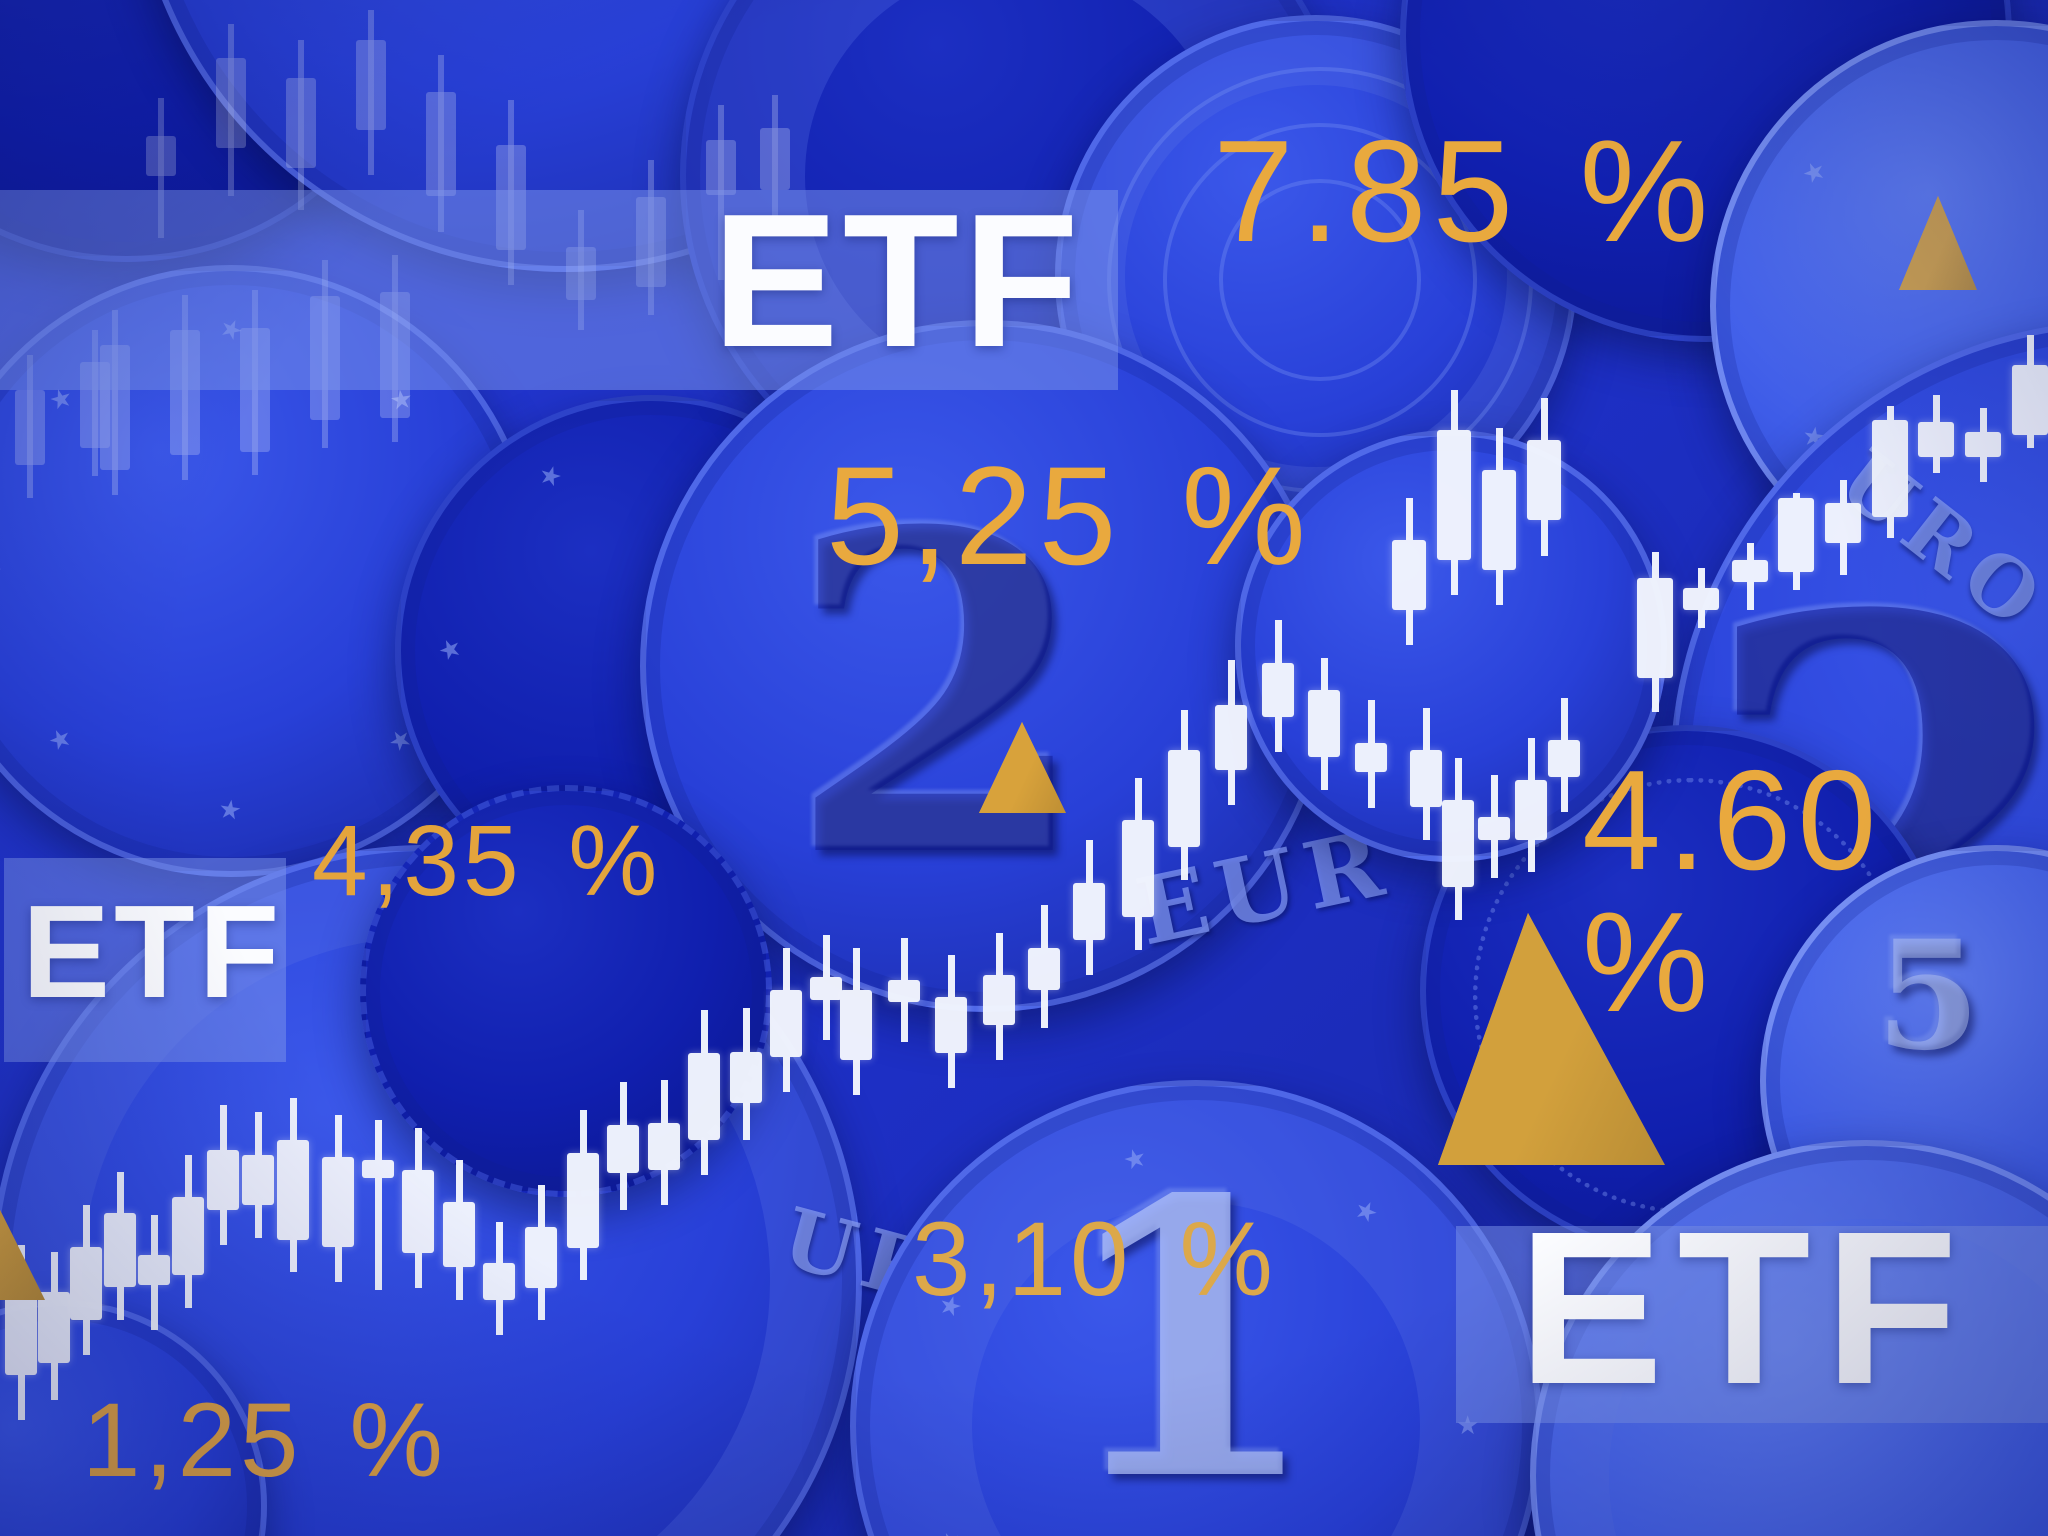  Describe the element at coordinates (897, 281) in the screenshot. I see `etf-label-top: ETF` at that location.